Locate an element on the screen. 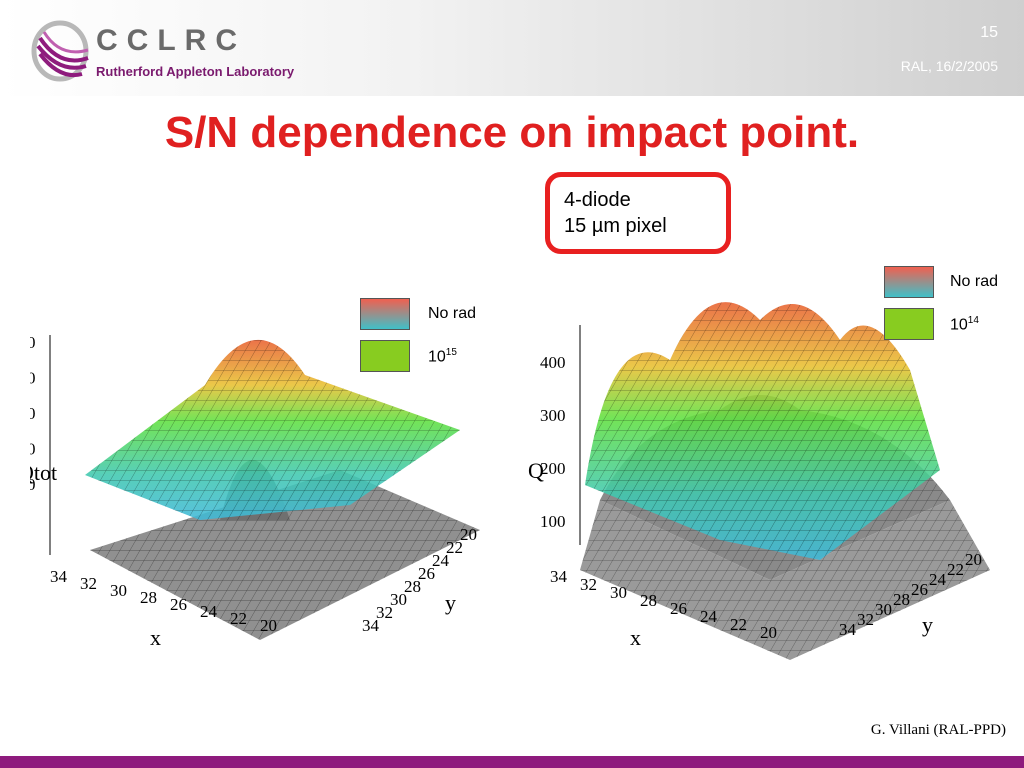 This screenshot has width=1024, height=768. left-y-axis-tick: 30 is located at coordinates (398, 599).